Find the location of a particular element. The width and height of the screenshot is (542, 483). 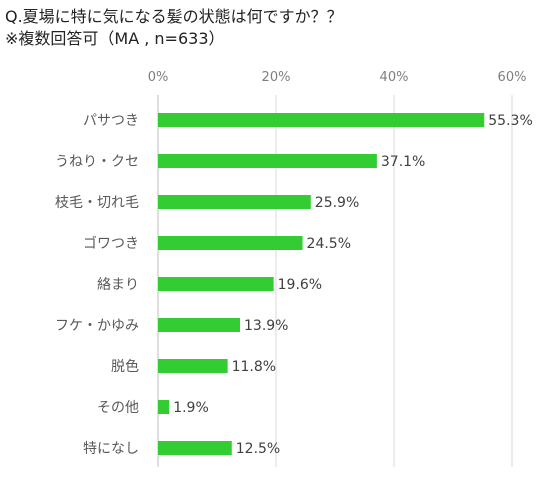

x-tick-label: 40% is located at coordinates (394, 77).